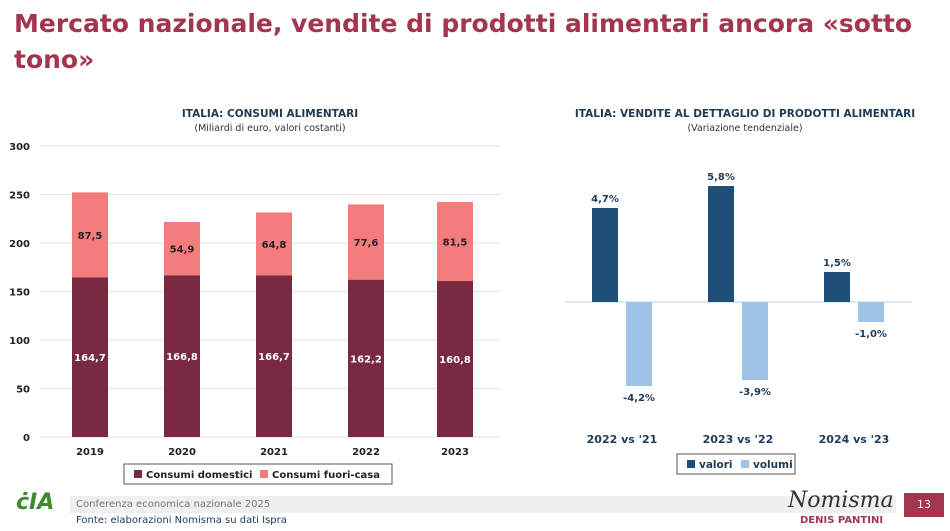  I want to click on x-tick-label: 2024 vs '23, so click(854, 439).